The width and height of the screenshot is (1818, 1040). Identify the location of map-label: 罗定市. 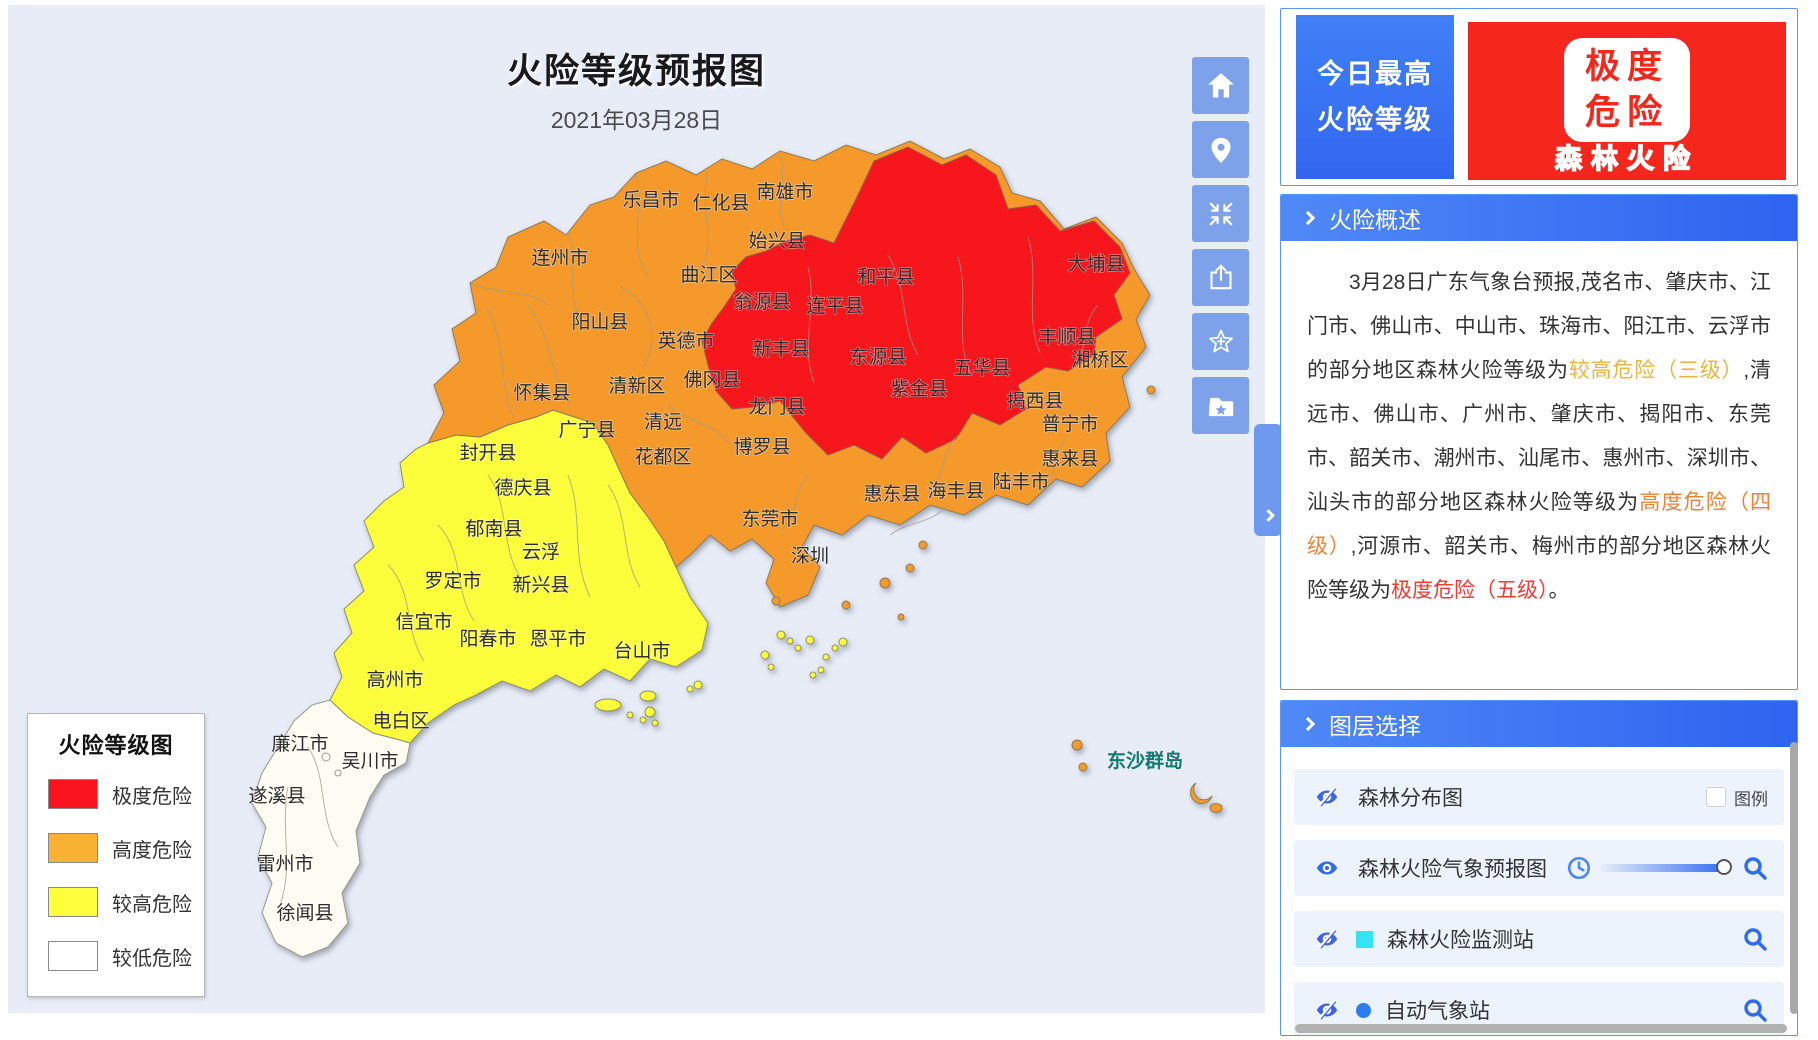
(452, 581).